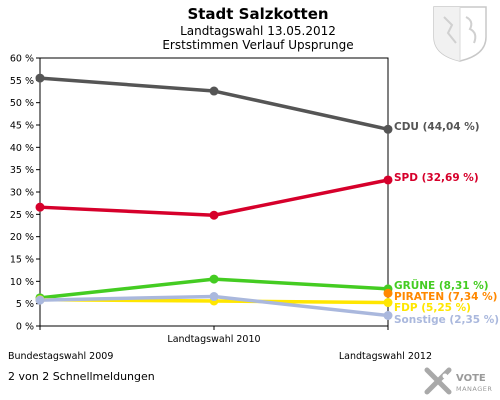 The height and width of the screenshot is (400, 500). Describe the element at coordinates (388, 303) in the screenshot. I see `data-point-fdp` at that location.